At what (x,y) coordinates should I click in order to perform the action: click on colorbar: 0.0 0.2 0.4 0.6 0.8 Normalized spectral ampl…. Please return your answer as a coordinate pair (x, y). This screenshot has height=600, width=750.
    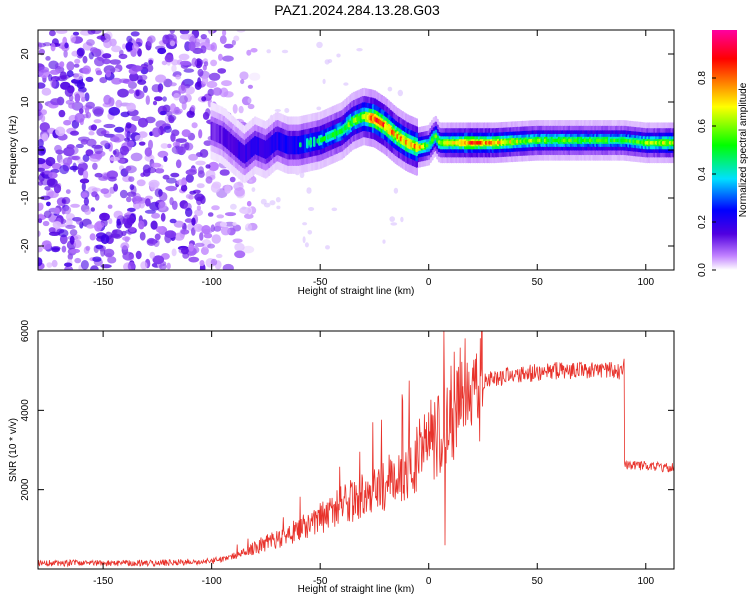
    Looking at the image, I should click on (723, 153).